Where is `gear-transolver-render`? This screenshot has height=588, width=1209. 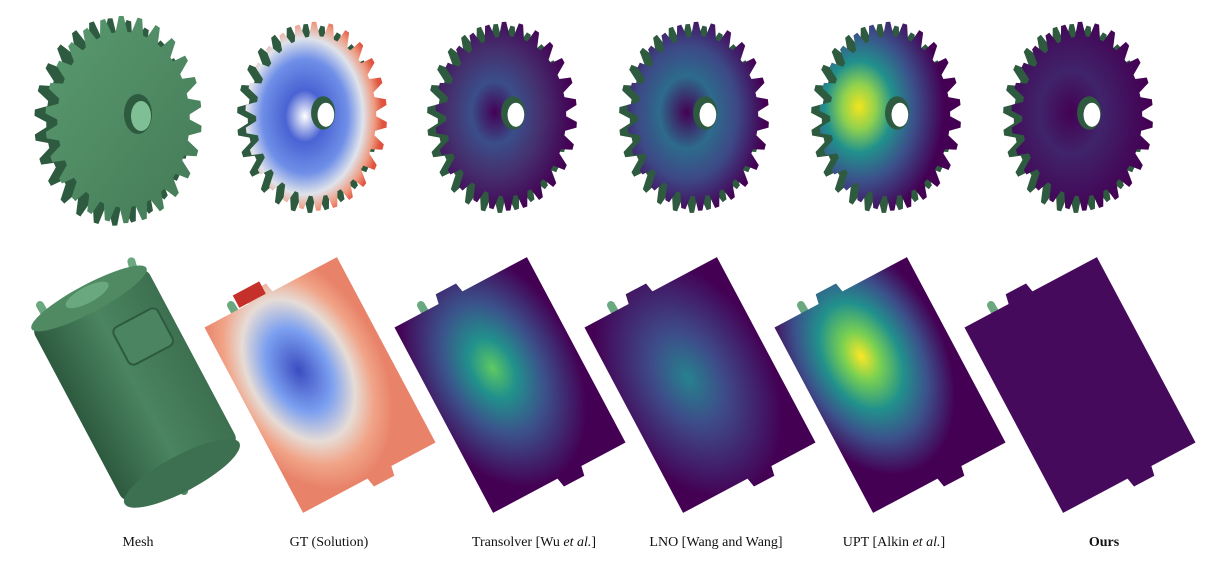 gear-transolver-render is located at coordinates (502, 118).